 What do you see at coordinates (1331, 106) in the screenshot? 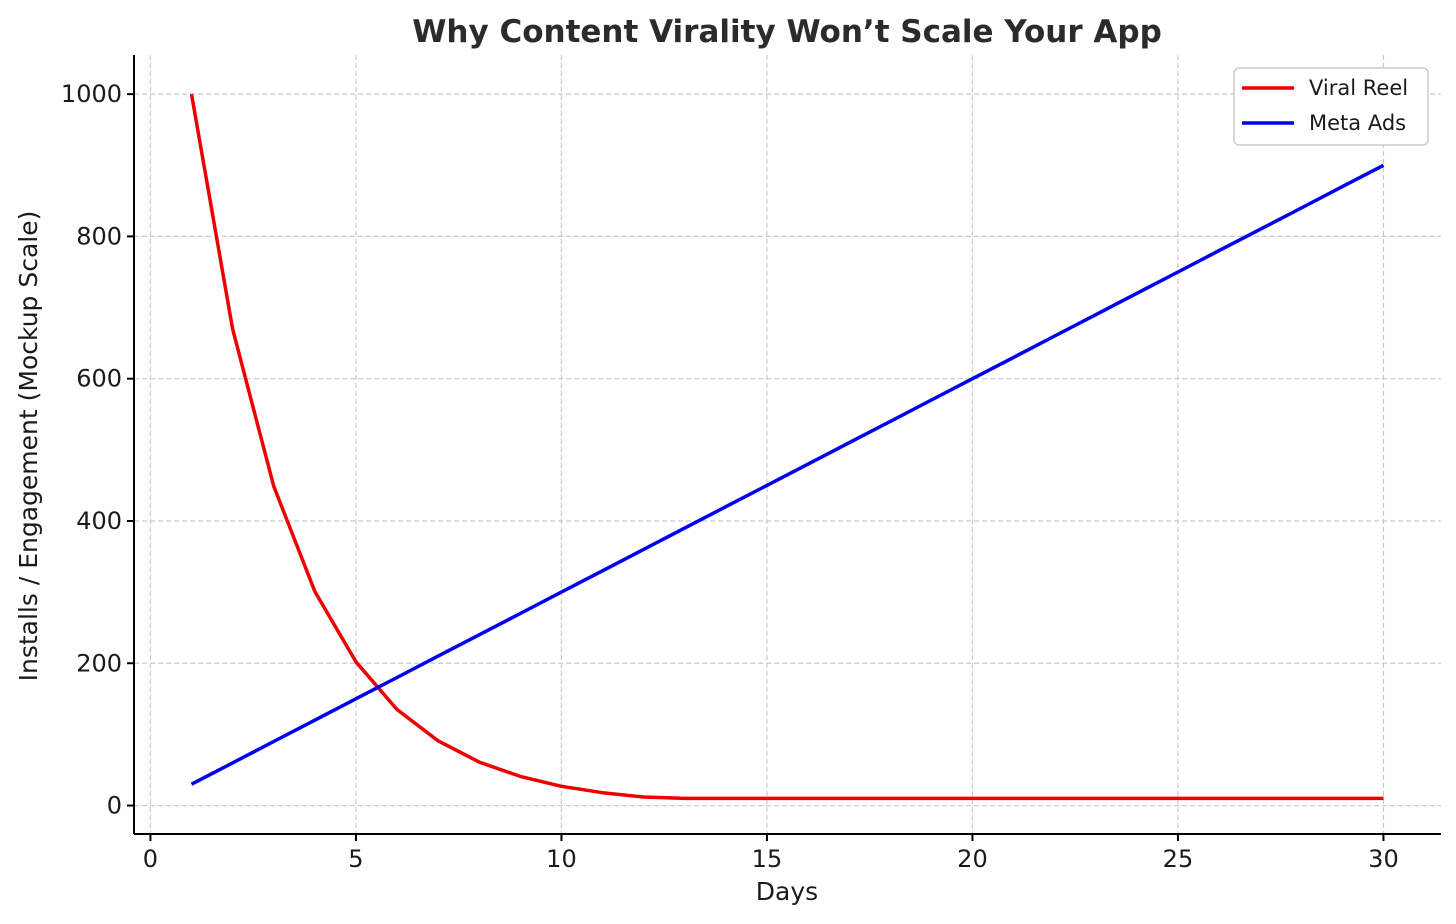
I see `legend: Viral Reel Meta Ads` at bounding box center [1331, 106].